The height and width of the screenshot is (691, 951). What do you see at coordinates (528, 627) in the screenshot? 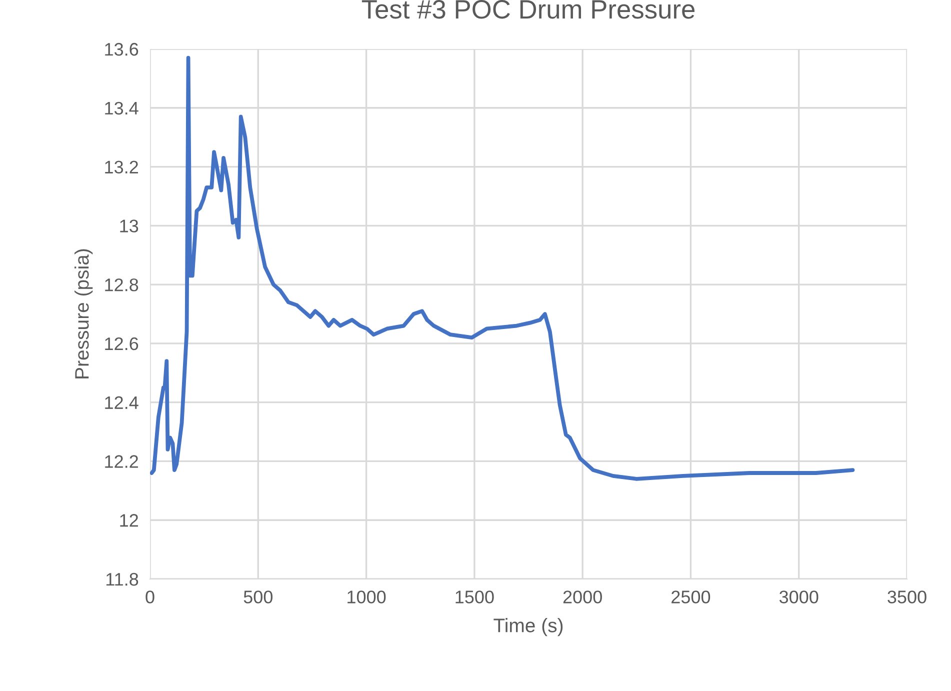
I see `x-axis-title: Time (s)` at bounding box center [528, 627].